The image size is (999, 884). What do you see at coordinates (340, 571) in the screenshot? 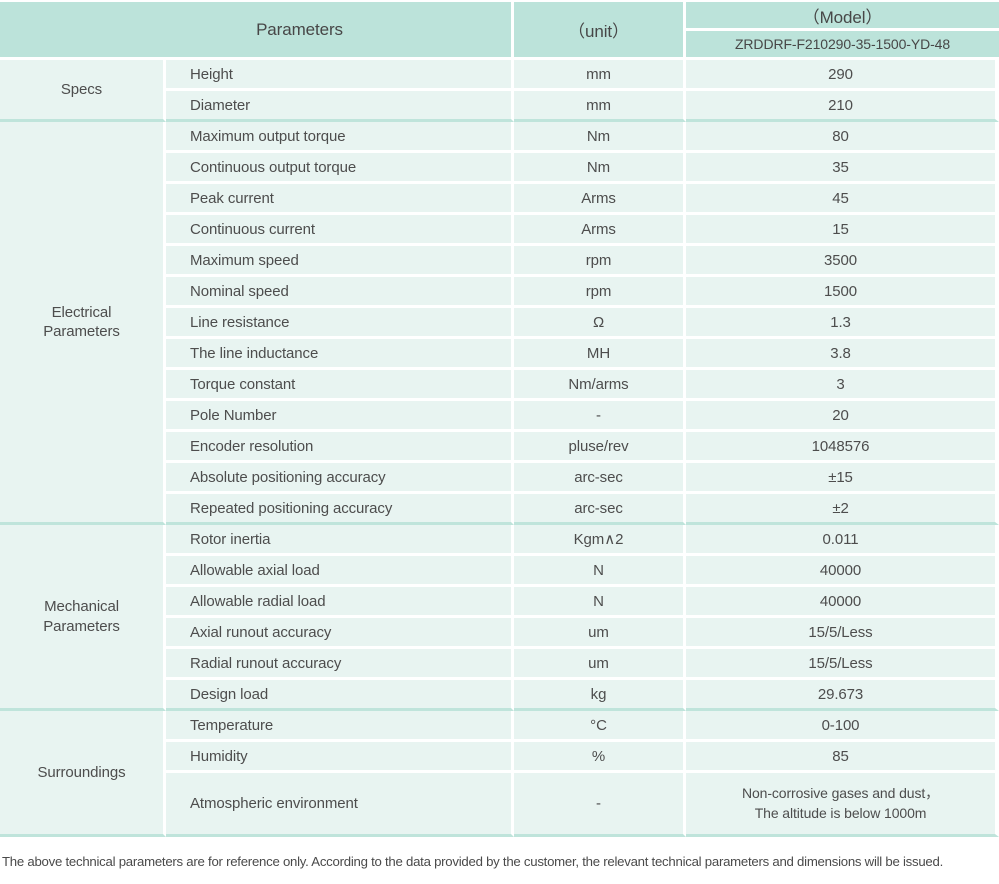
I see `parameter-name-cell: Allowable axial load` at bounding box center [340, 571].